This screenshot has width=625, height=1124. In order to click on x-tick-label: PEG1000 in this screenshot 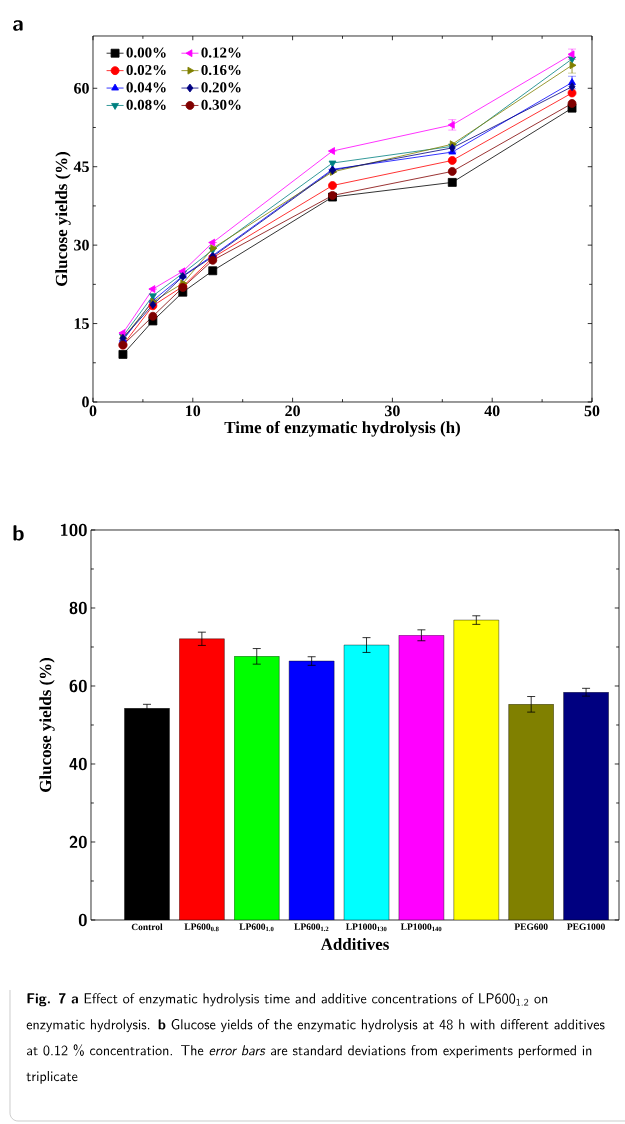, I will do `click(586, 926)`.